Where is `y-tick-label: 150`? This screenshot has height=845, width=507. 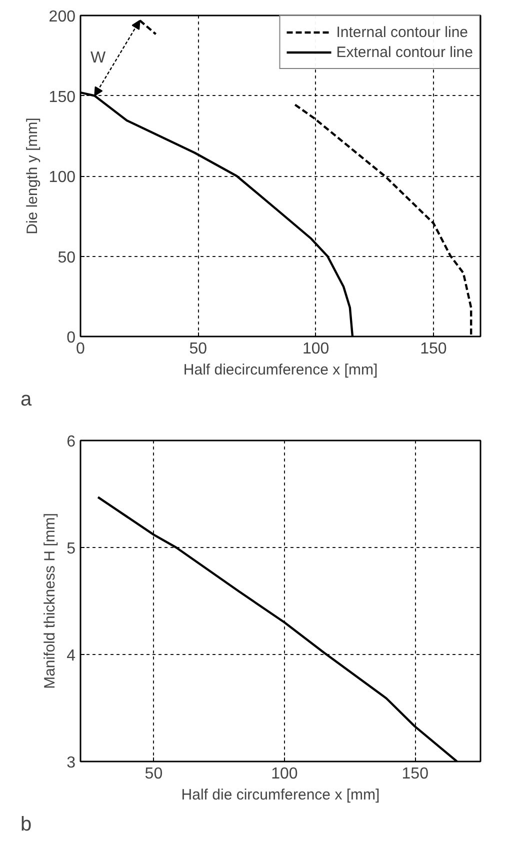
y-tick-label: 150 is located at coordinates (62, 97).